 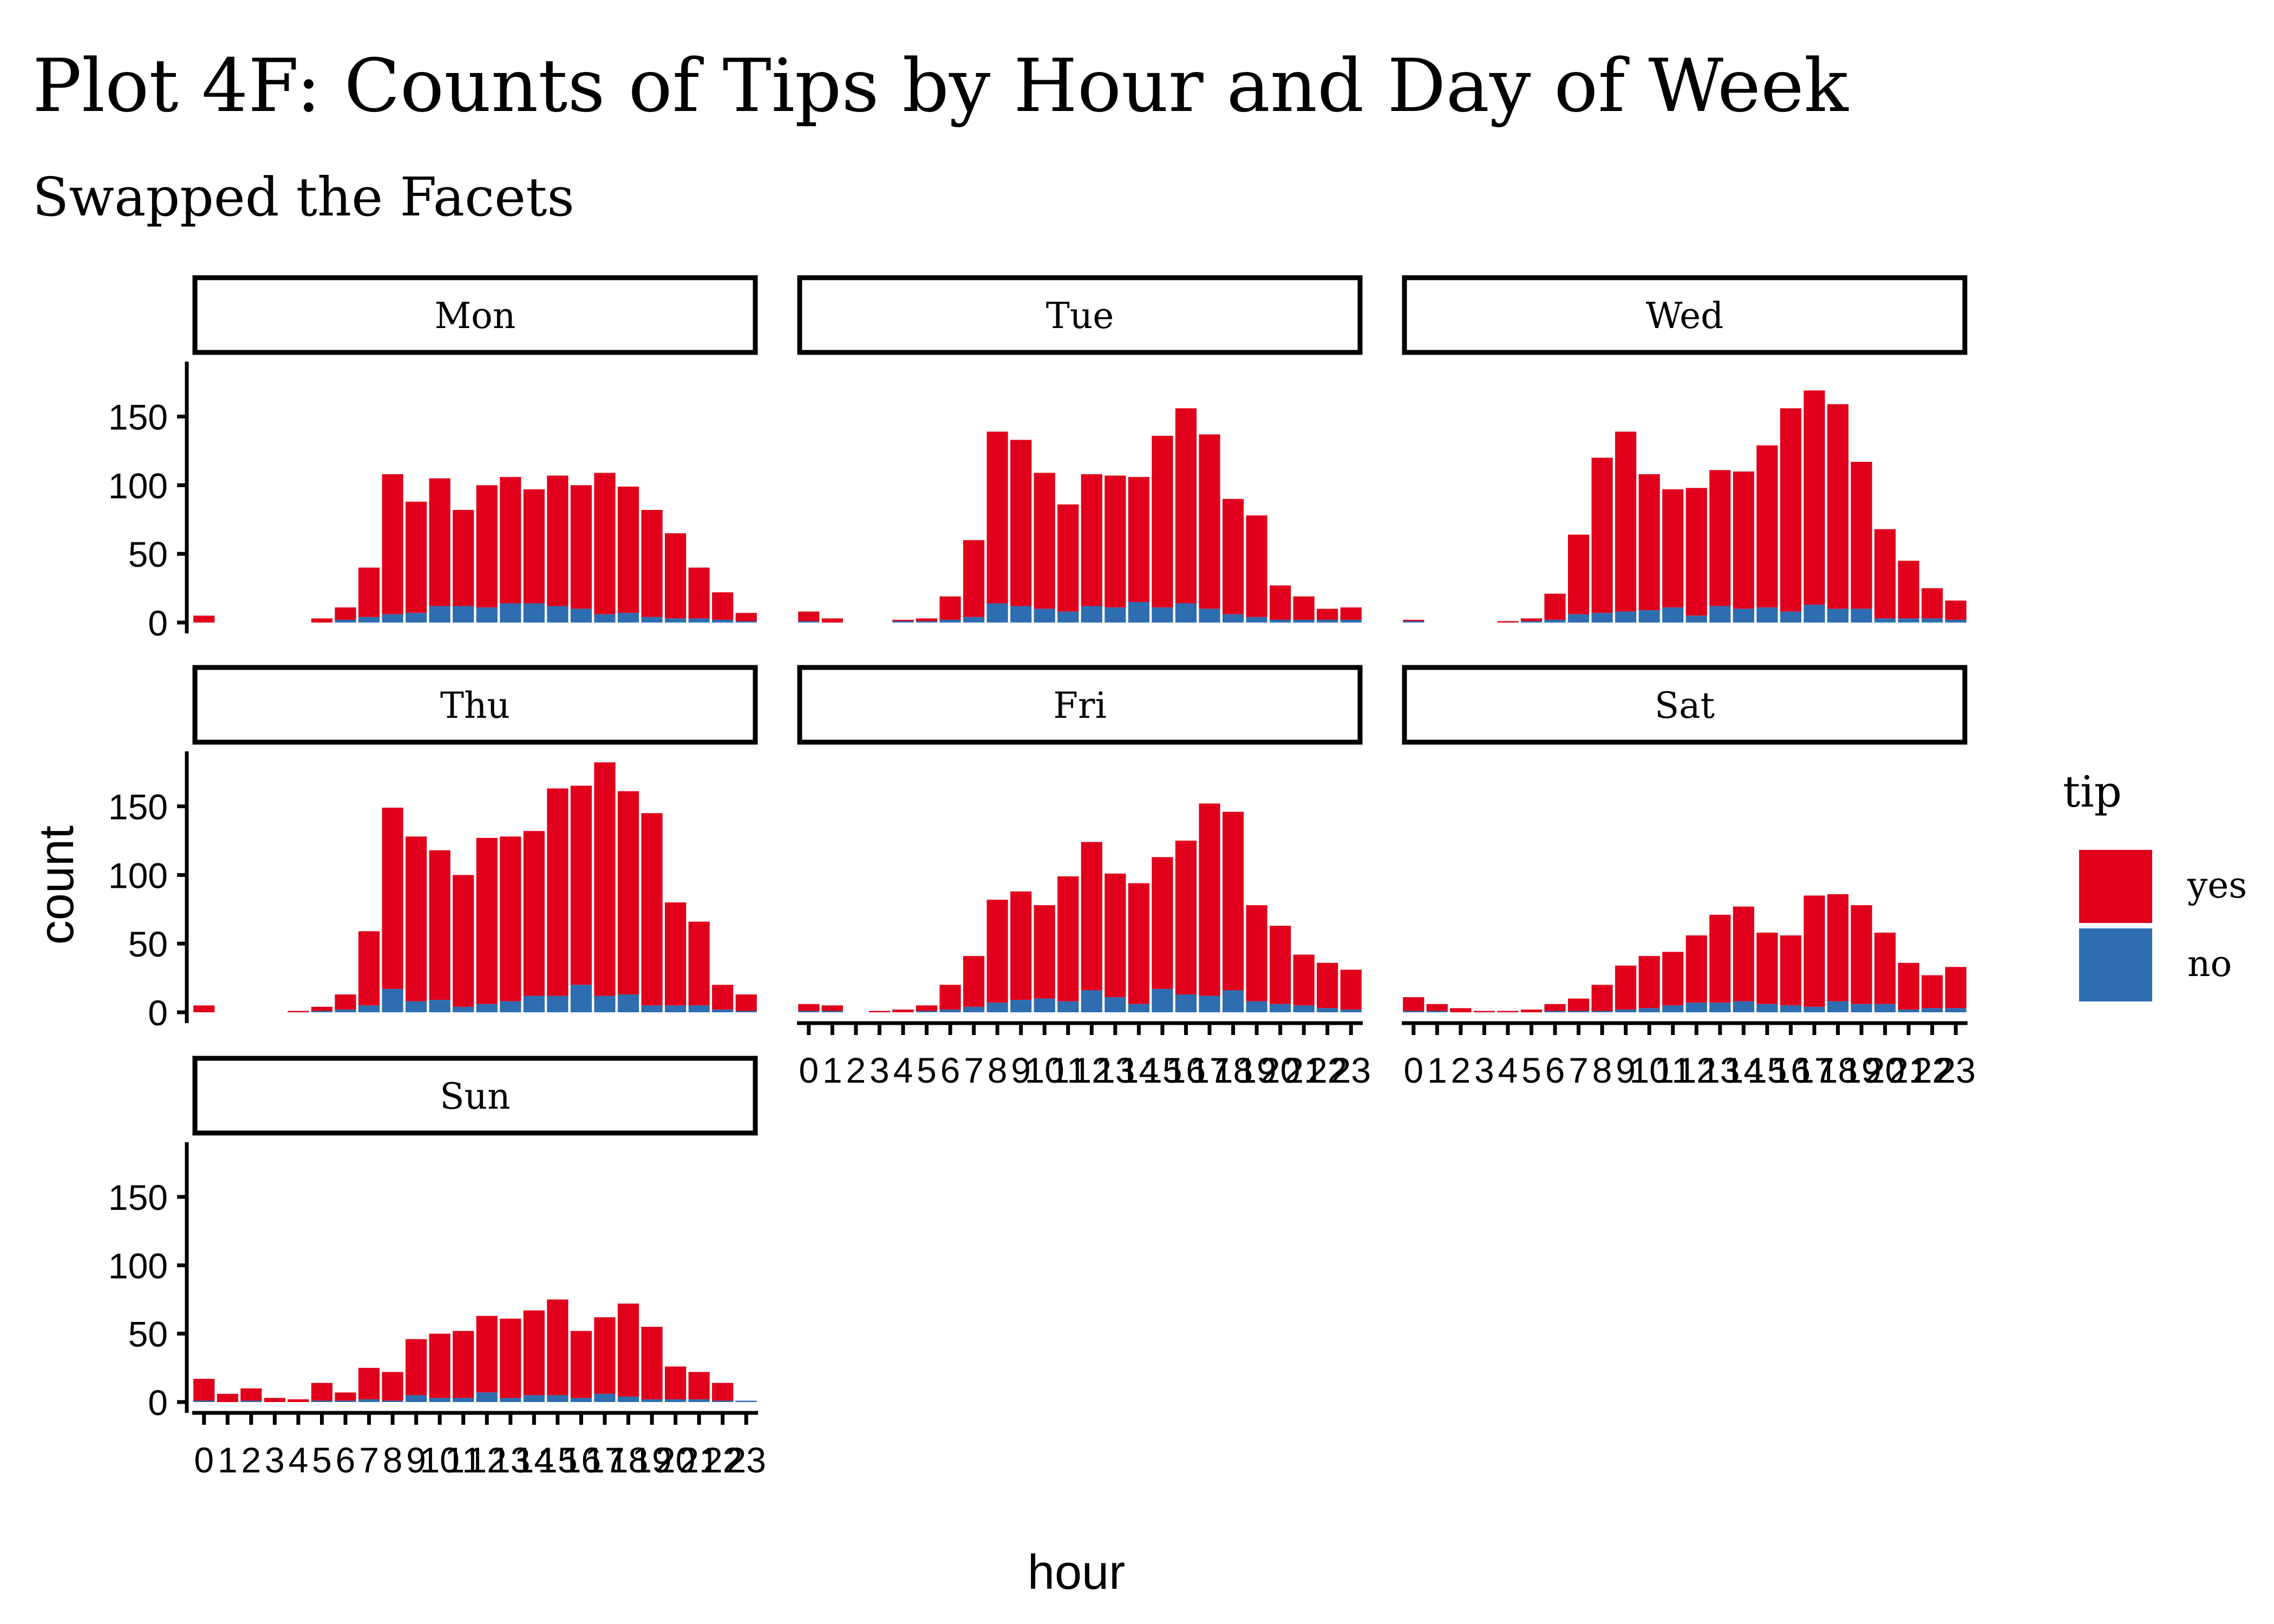 What do you see at coordinates (1909, 1070) in the screenshot?
I see `x-tick-label: 21` at bounding box center [1909, 1070].